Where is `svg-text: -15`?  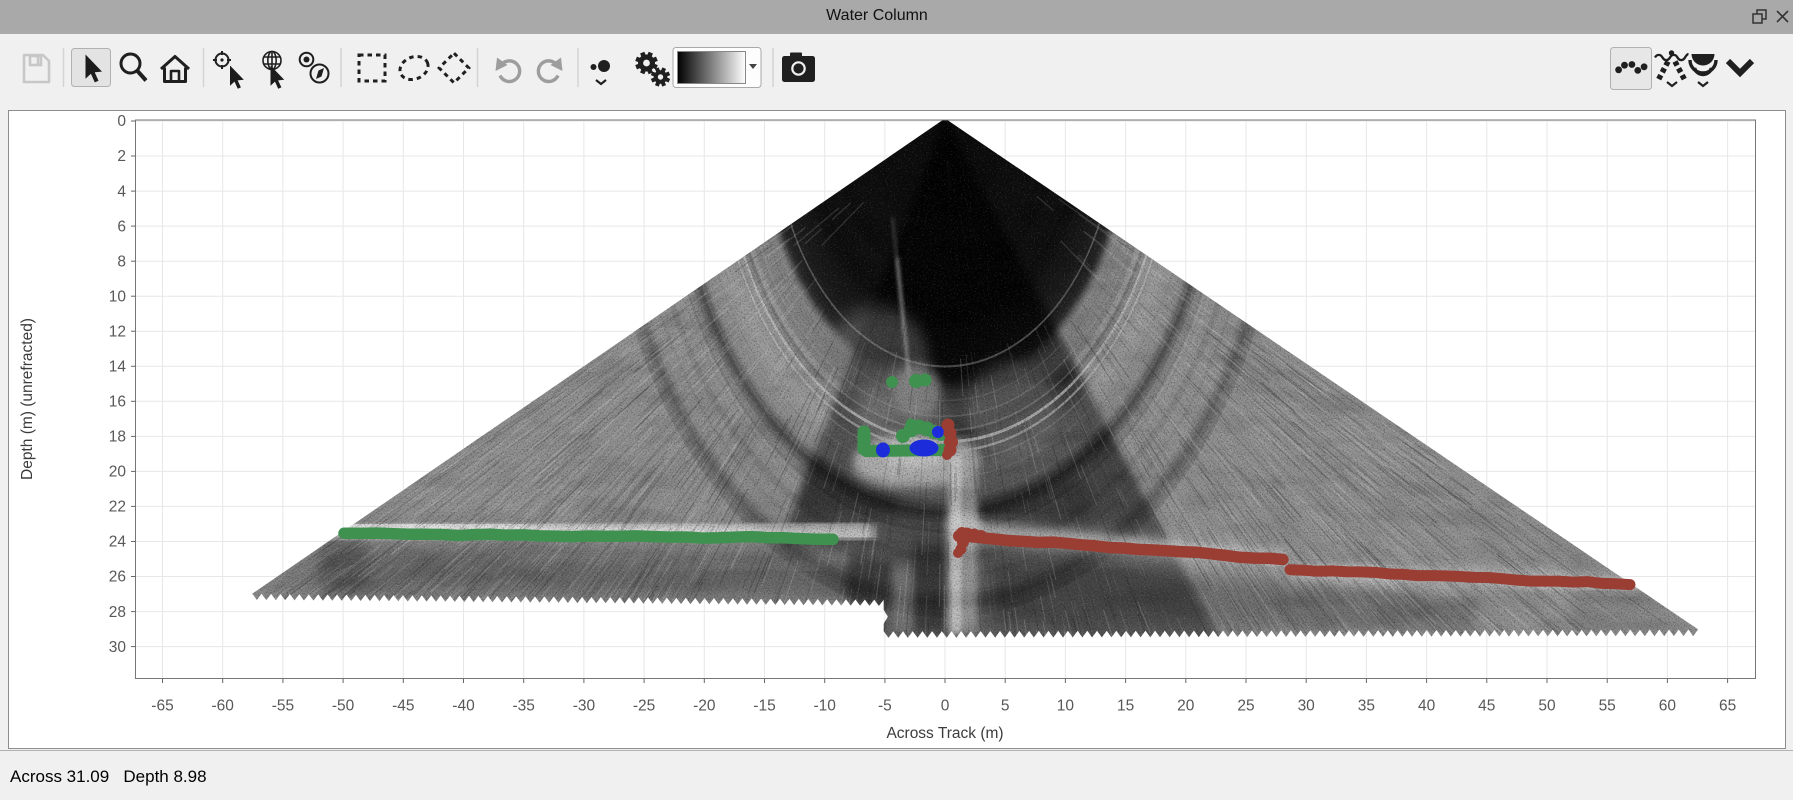 svg-text: -15 is located at coordinates (764, 706).